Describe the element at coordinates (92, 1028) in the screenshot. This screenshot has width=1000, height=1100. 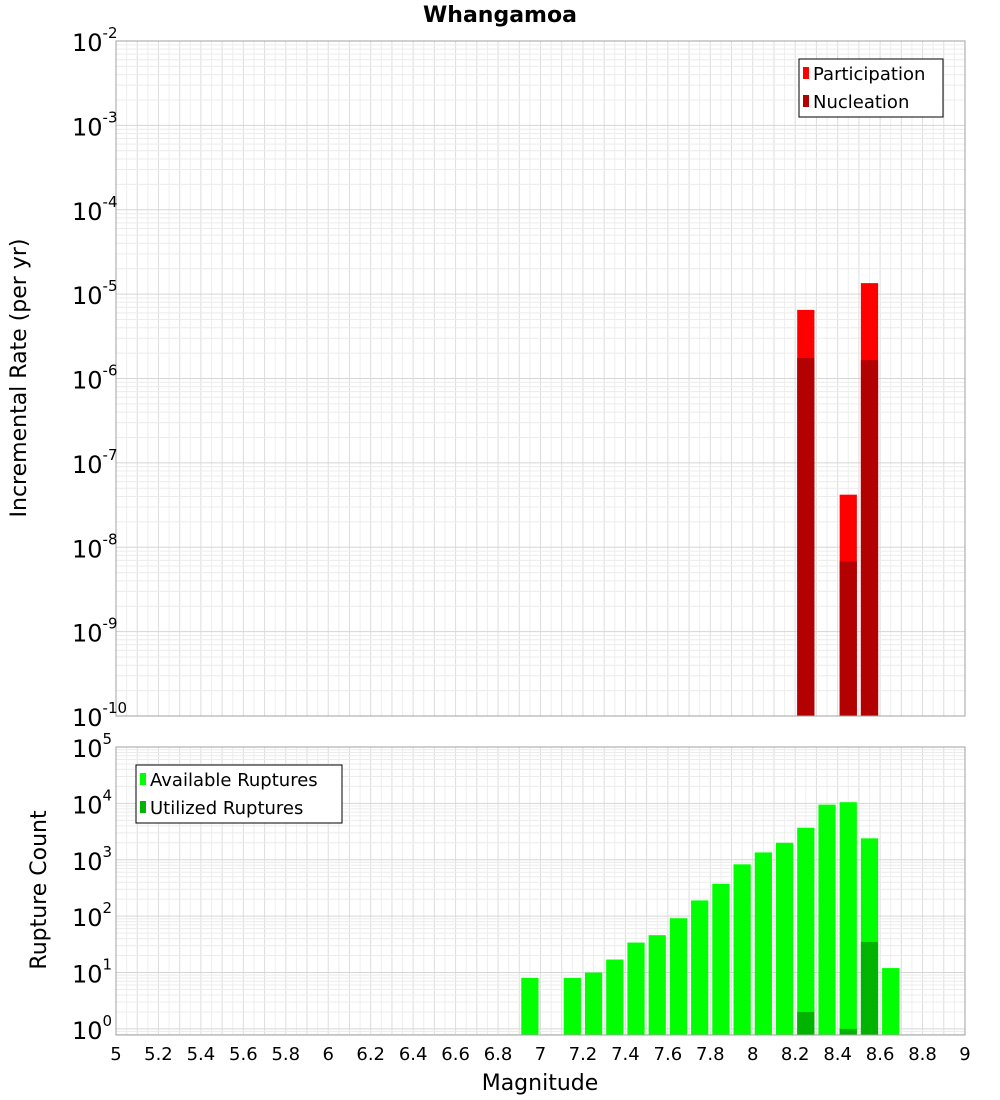
I see `y-tick-label: 10⁰` at that location.